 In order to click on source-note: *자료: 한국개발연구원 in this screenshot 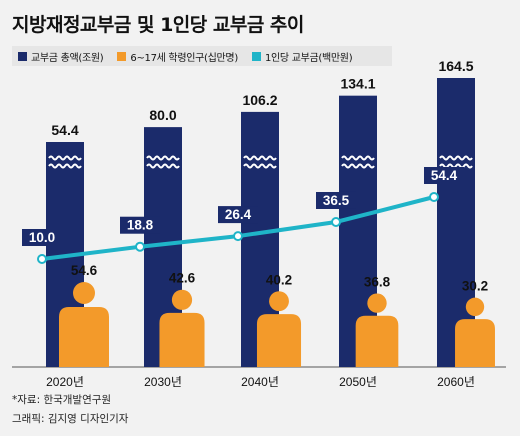, I will do `click(62, 400)`.